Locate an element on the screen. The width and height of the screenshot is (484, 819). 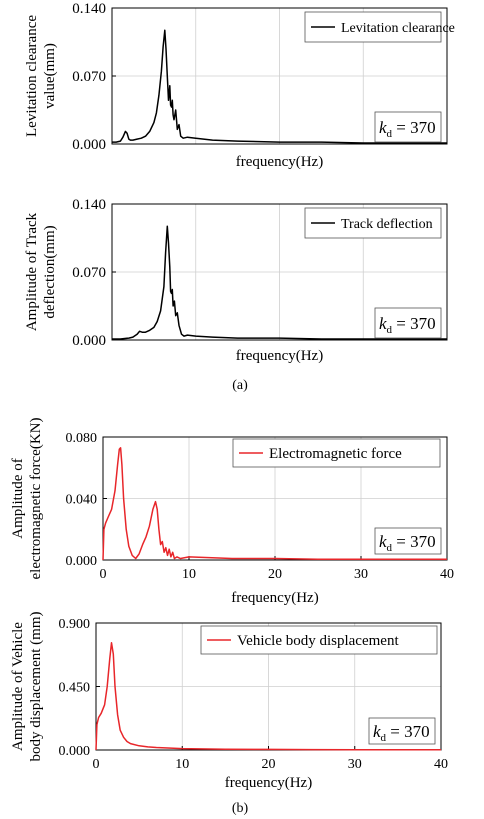
y-tick-label: 0.080 is located at coordinates (82, 438).